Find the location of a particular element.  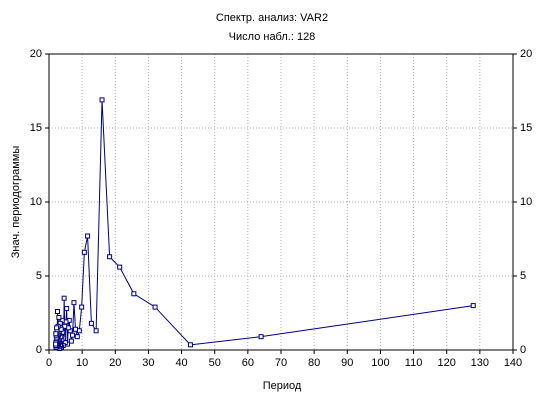

x-tick-label: 30 is located at coordinates (148, 363).